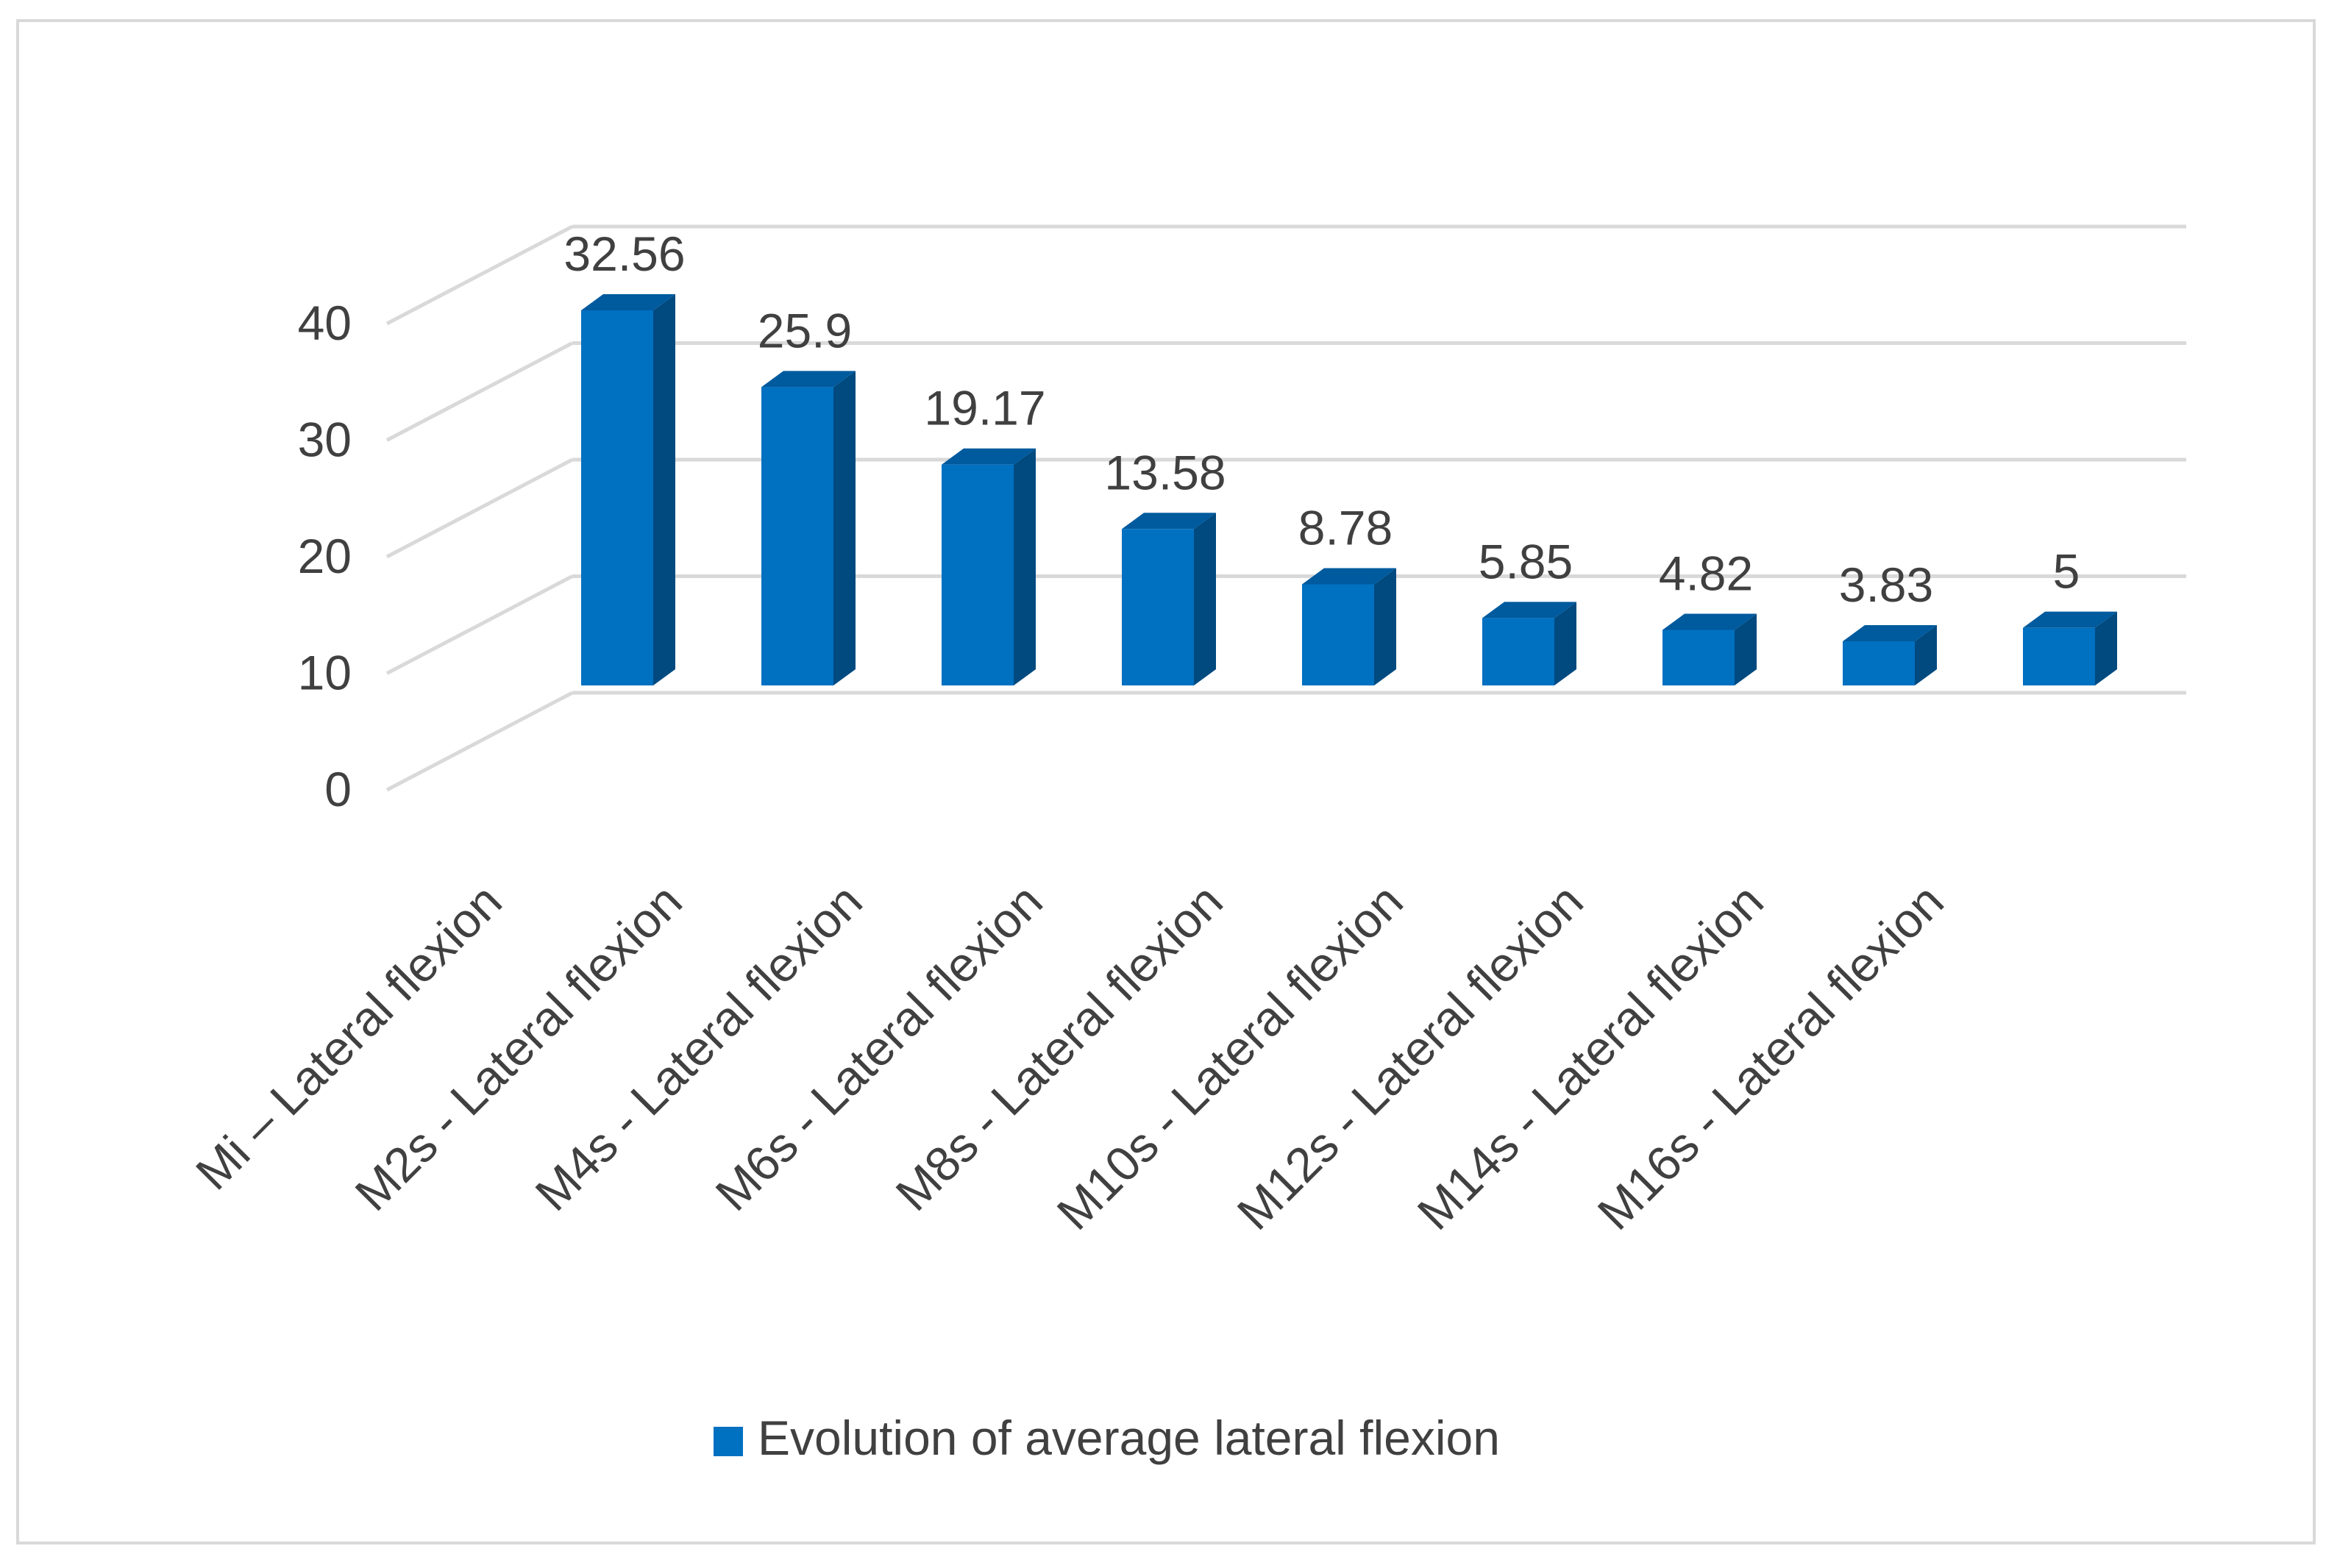  What do you see at coordinates (348, 1037) in the screenshot?
I see `x-tick-label: Mi – Lateral flexion` at bounding box center [348, 1037].